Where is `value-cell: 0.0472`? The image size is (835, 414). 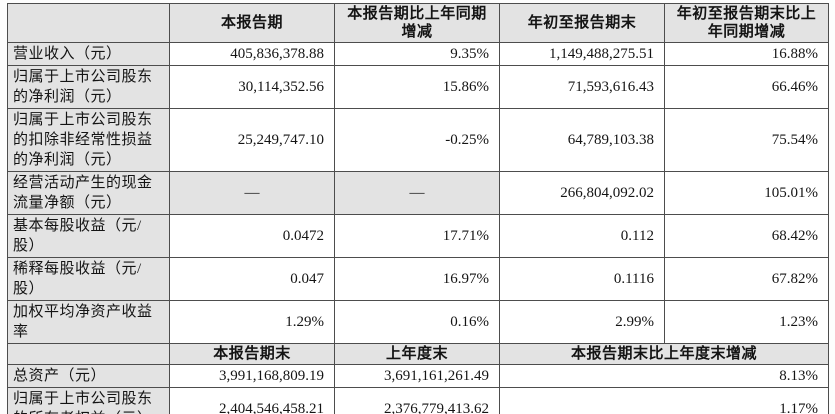 value-cell: 0.0472 is located at coordinates (252, 236).